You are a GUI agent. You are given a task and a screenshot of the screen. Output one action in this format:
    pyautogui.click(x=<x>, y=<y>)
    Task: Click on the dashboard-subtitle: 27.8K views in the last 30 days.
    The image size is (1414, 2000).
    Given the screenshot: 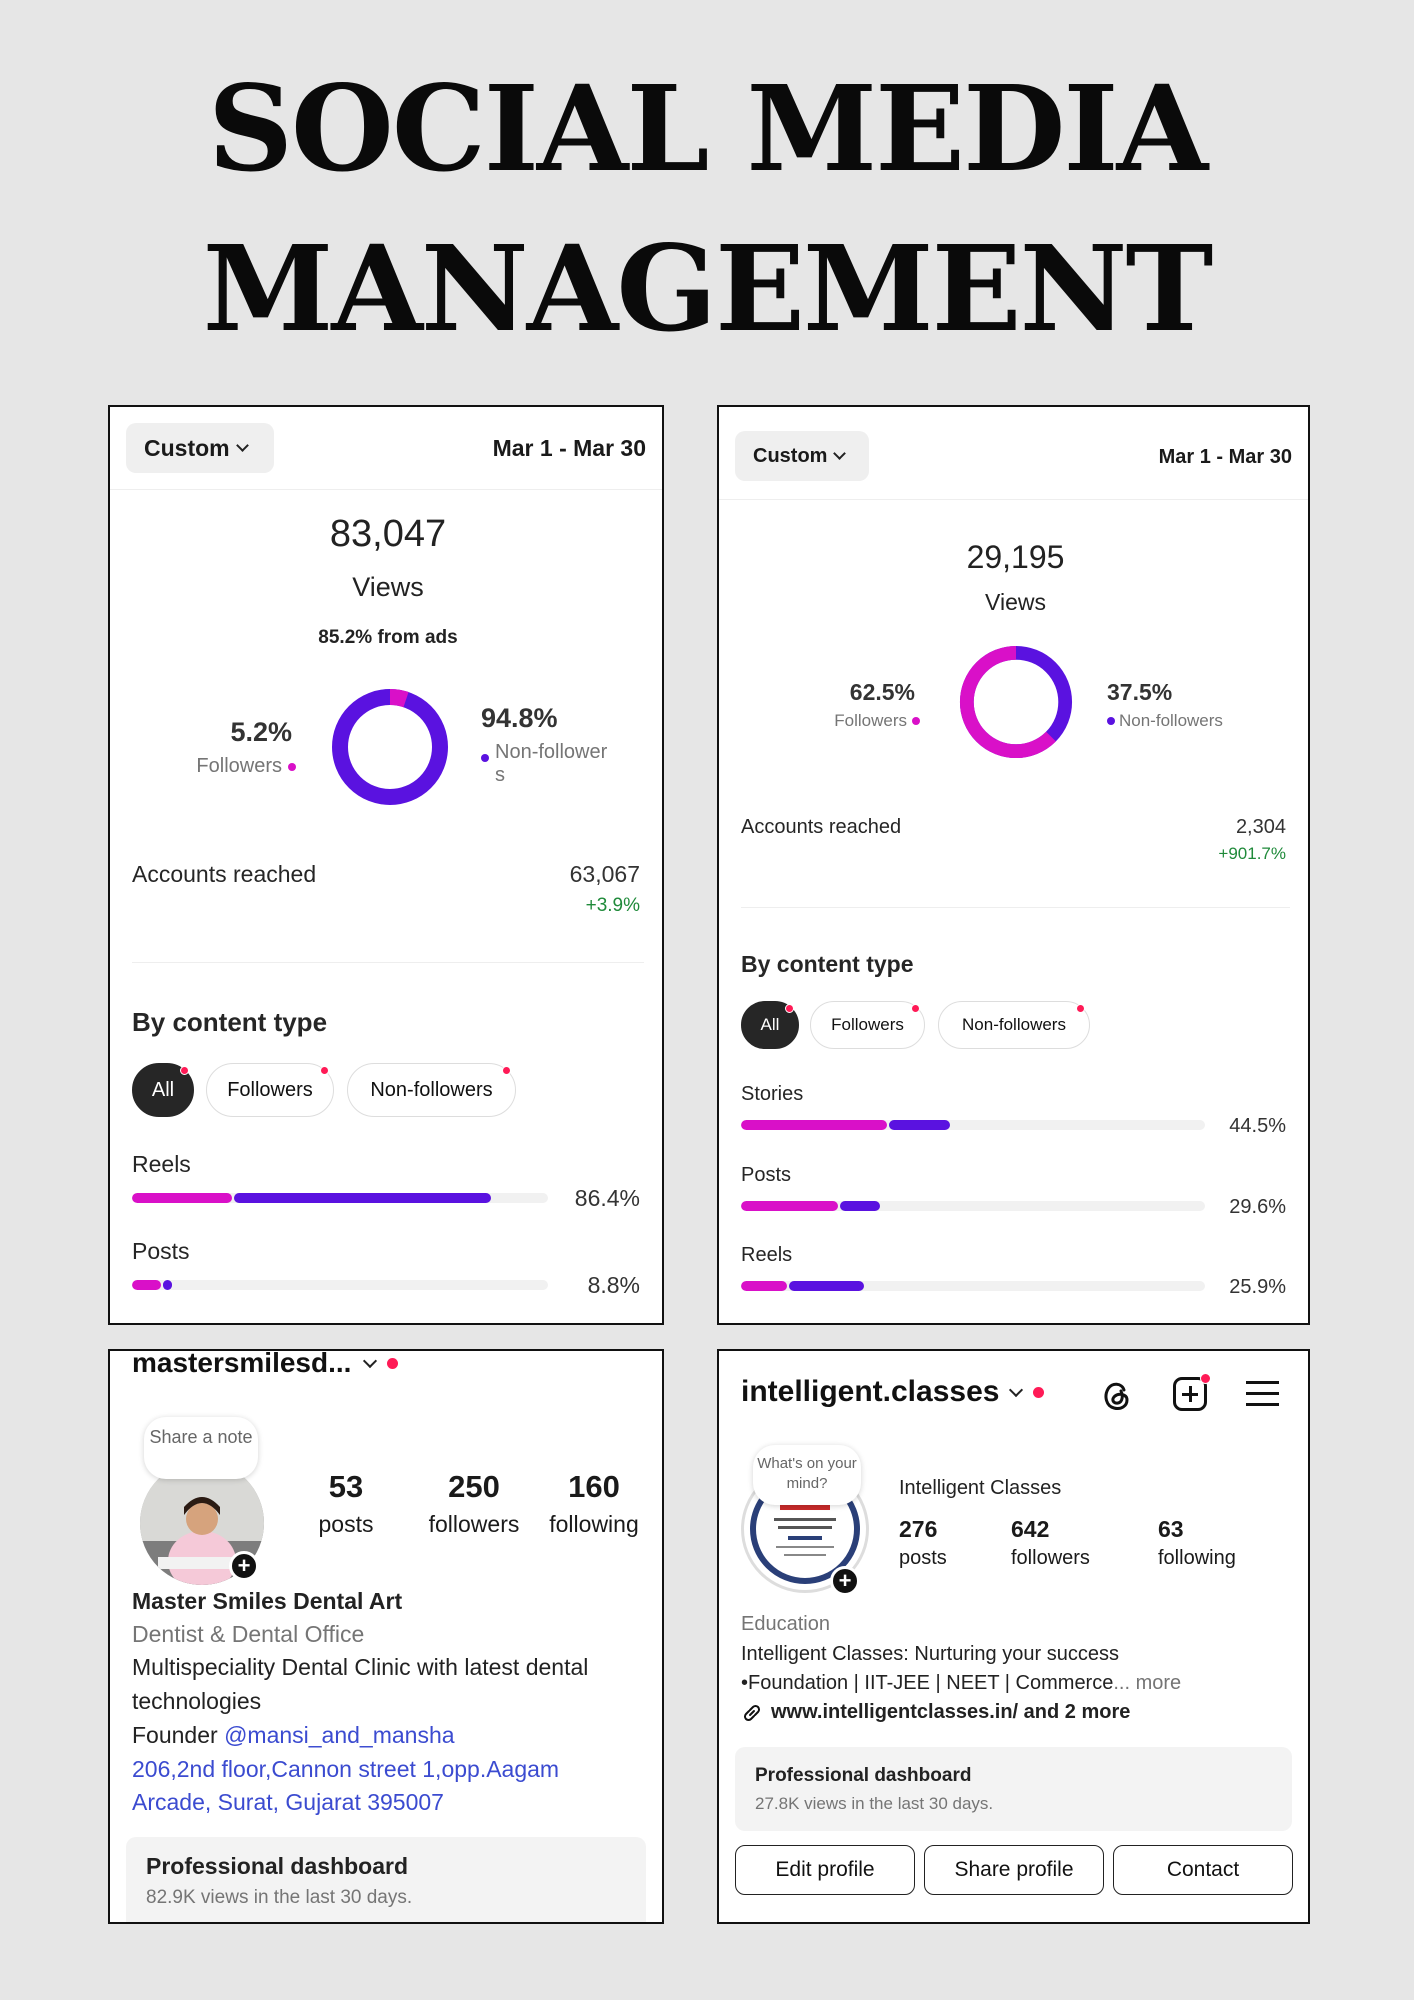 What is the action you would take?
    pyautogui.click(x=874, y=1803)
    